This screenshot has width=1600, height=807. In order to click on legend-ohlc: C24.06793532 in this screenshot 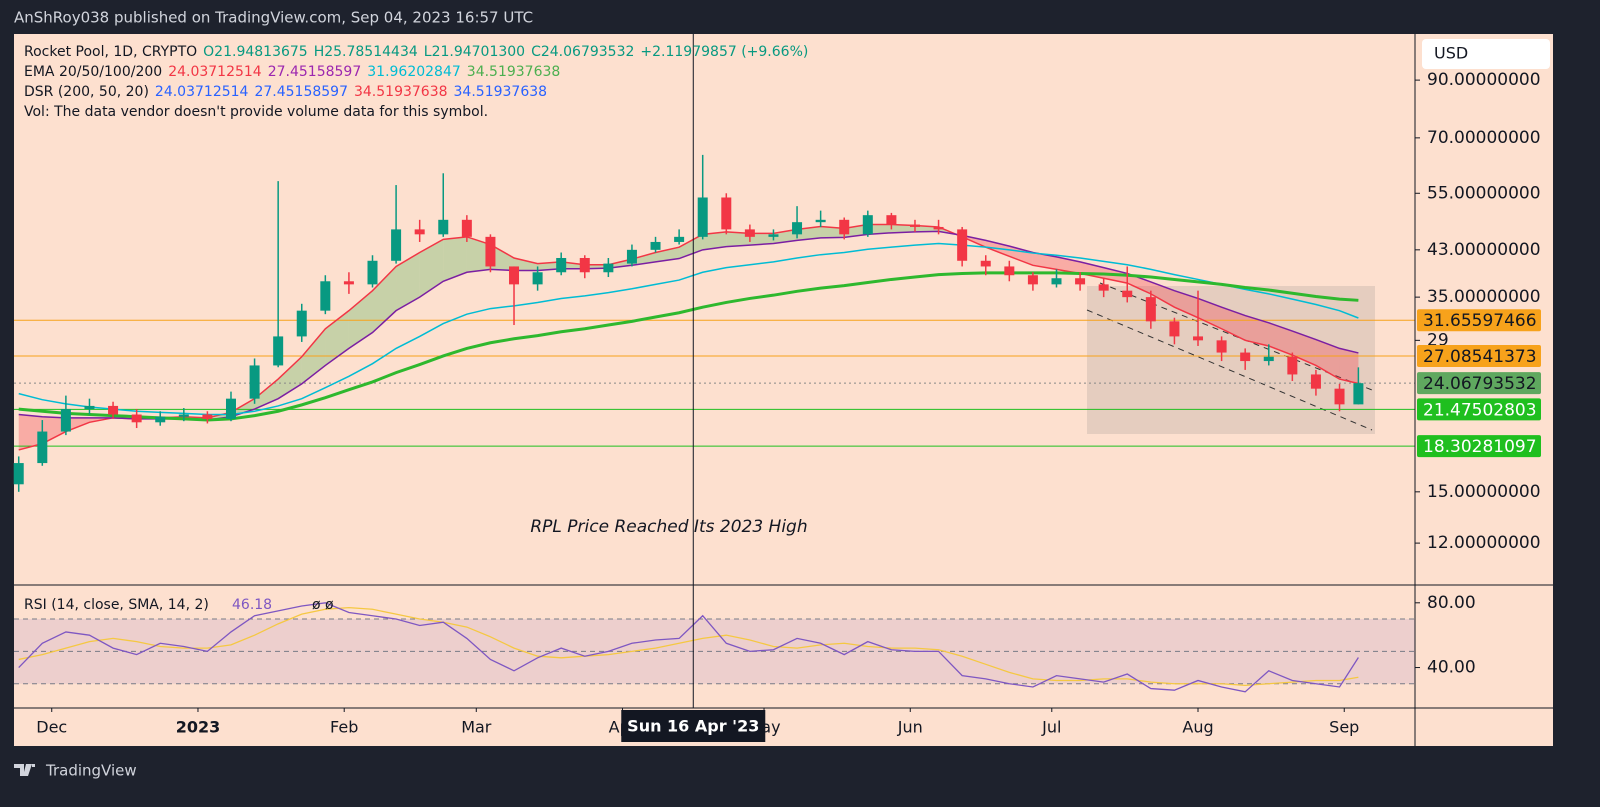, I will do `click(583, 52)`.